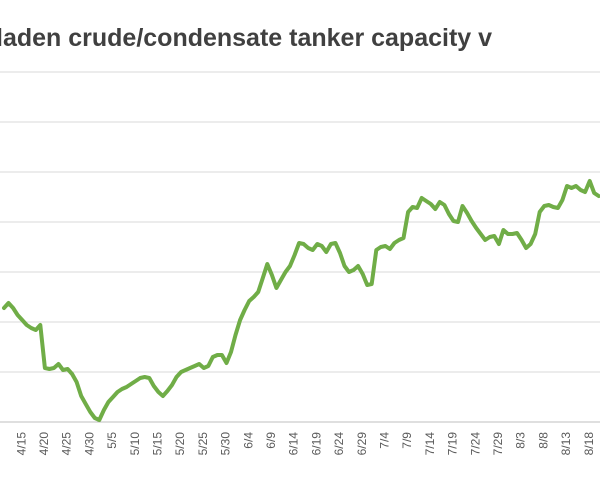  Describe the element at coordinates (112, 440) in the screenshot. I see `x-tick-label: 5/5` at that location.